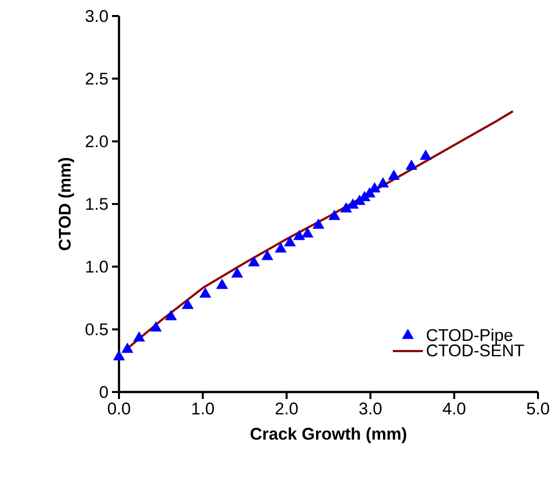 The width and height of the screenshot is (552, 498). I want to click on legend-label: CTOD-SENT, so click(475, 350).